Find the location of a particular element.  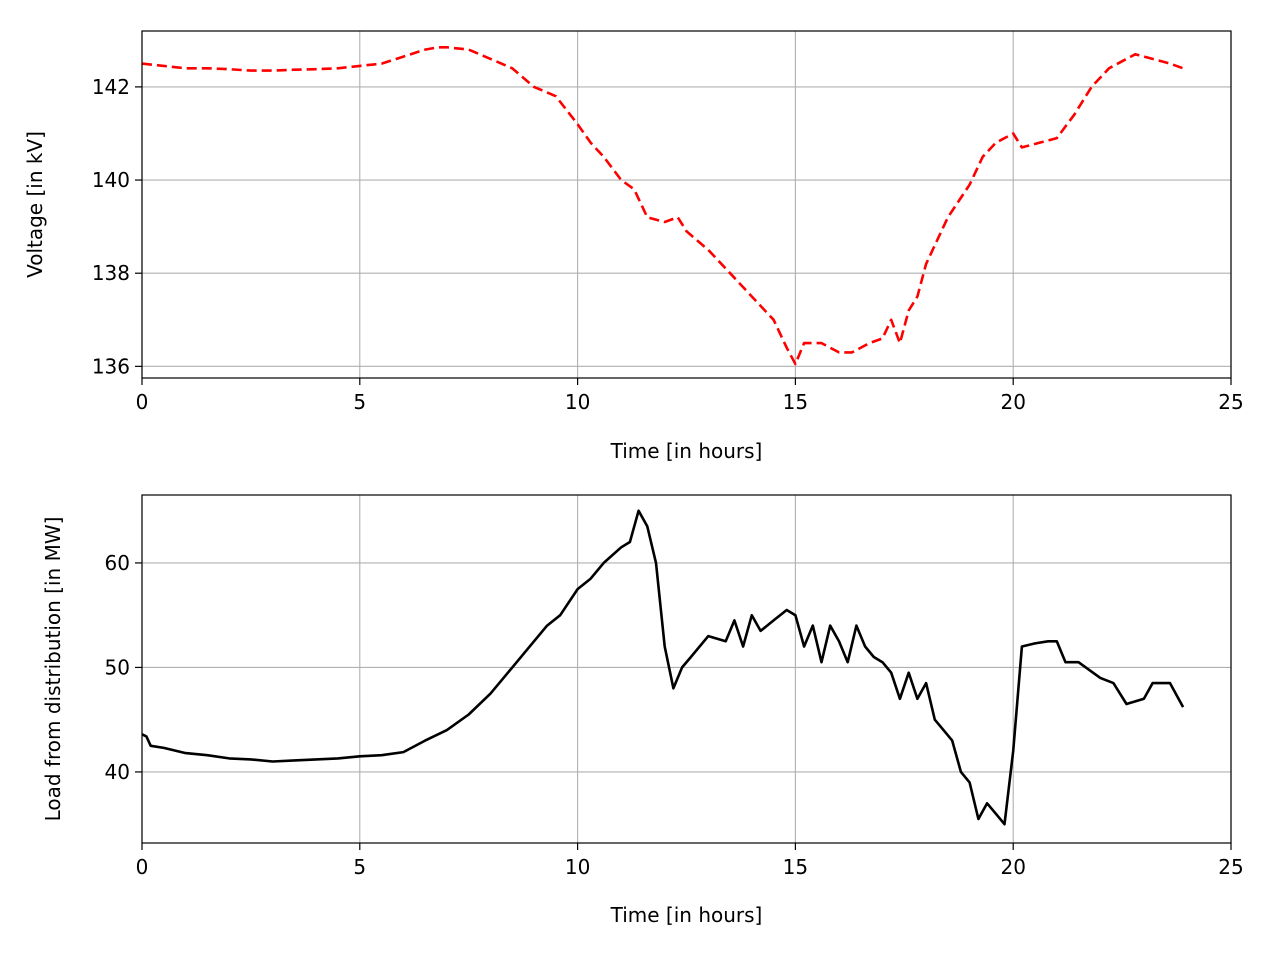

y-axis-label: Load from distribution [in MW] is located at coordinates (53, 669).